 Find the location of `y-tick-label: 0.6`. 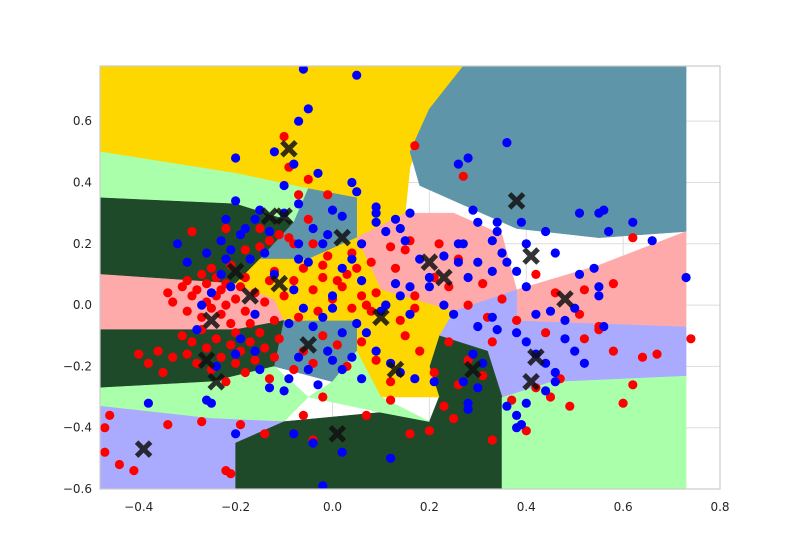

y-tick-label: 0.6 is located at coordinates (82, 121).